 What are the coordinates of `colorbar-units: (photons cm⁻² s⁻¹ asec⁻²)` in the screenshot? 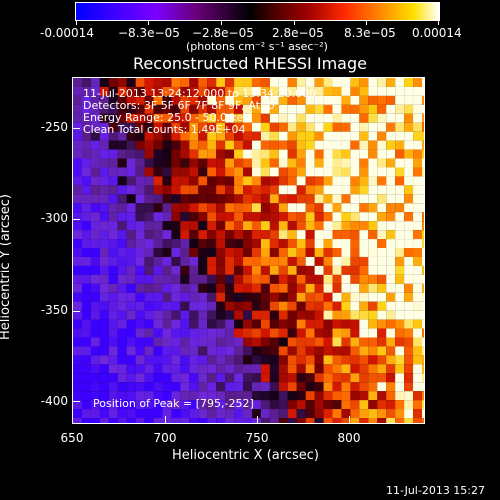 It's located at (257, 46).